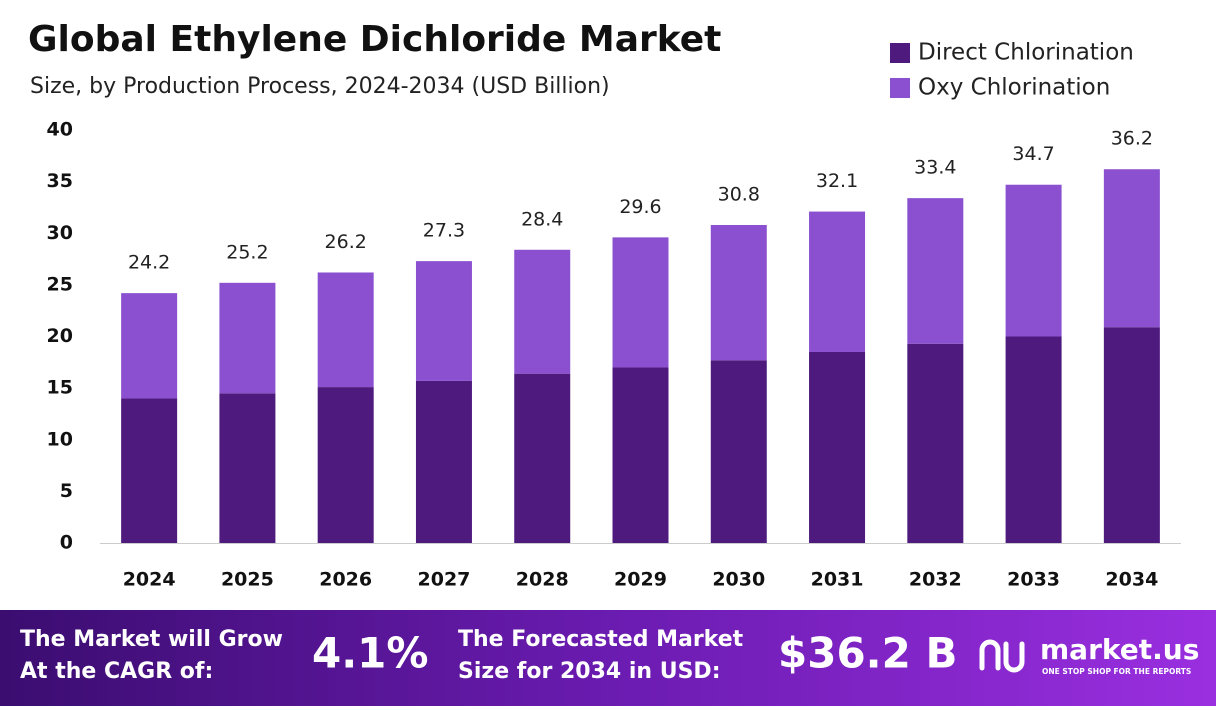 The width and height of the screenshot is (1216, 710). Describe the element at coordinates (116, 671) in the screenshot. I see `footer-label: At the CAGR of:` at that location.